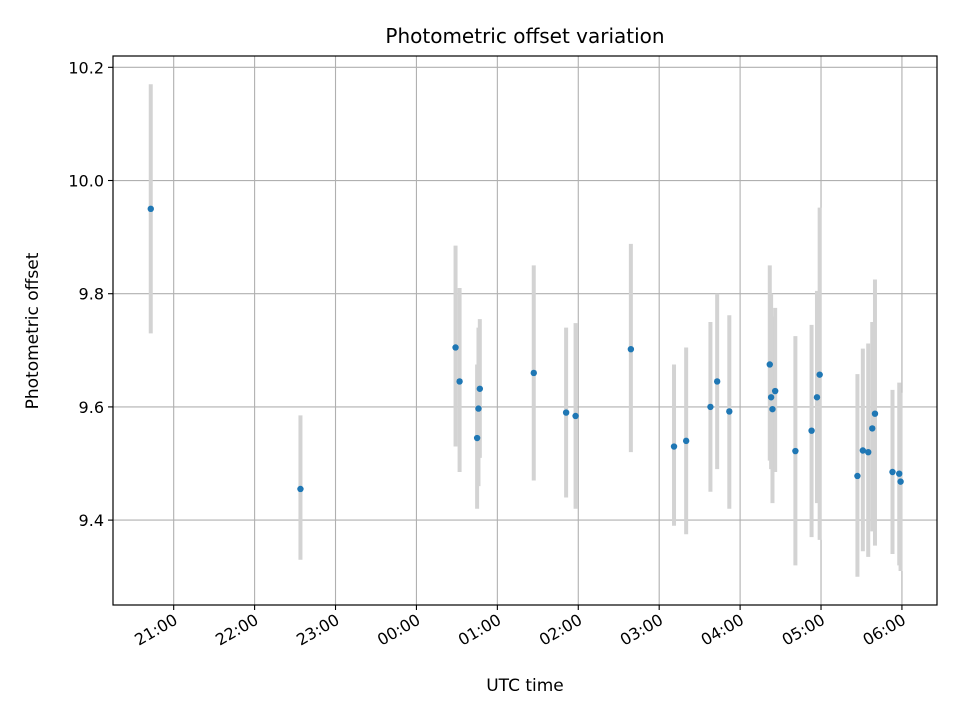 The width and height of the screenshot is (960, 720). Describe the element at coordinates (33, 330) in the screenshot. I see `y-axis-title: Photometric offset` at that location.